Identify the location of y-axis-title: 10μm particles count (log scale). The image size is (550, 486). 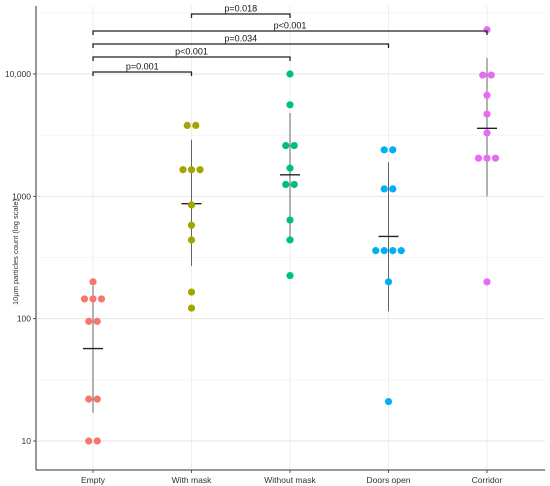
(15, 251).